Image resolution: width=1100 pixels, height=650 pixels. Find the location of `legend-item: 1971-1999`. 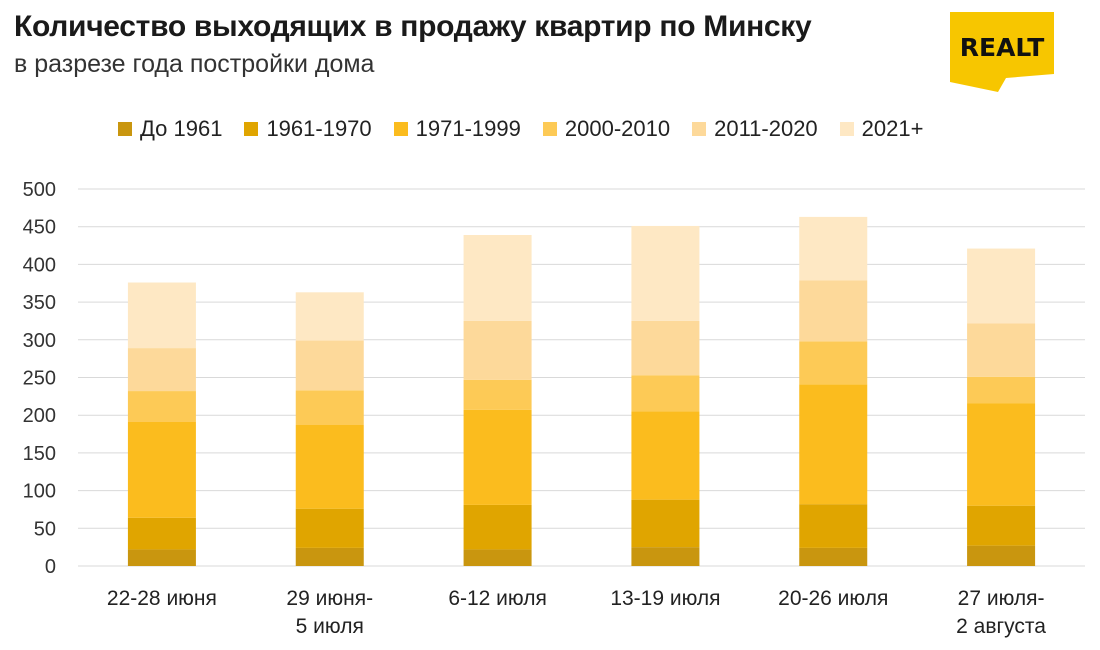

legend-item: 1971-1999 is located at coordinates (457, 129).